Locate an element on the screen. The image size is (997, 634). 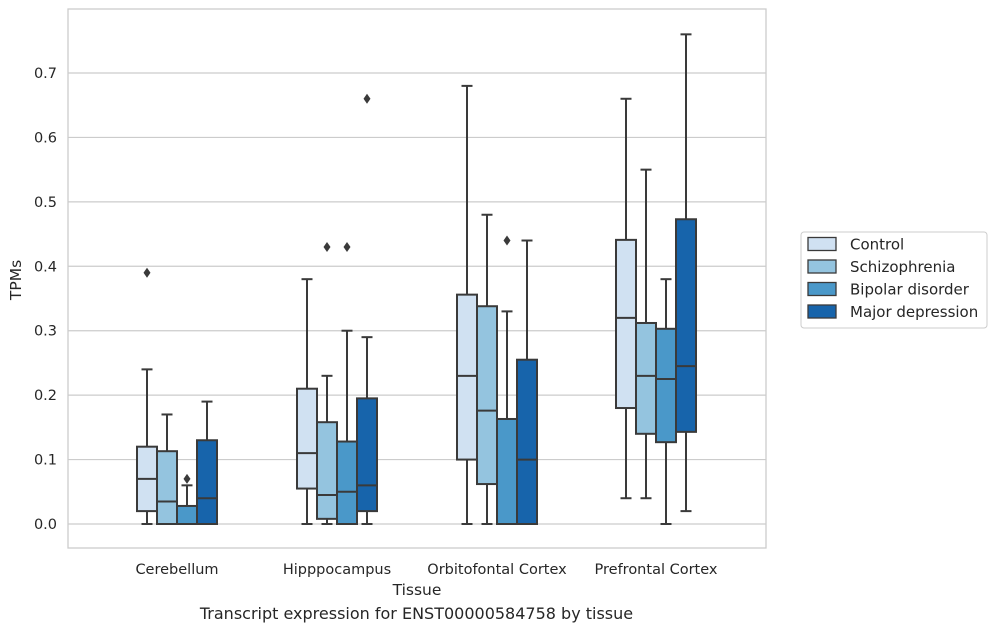
legend-item: Major depression is located at coordinates (892, 312).